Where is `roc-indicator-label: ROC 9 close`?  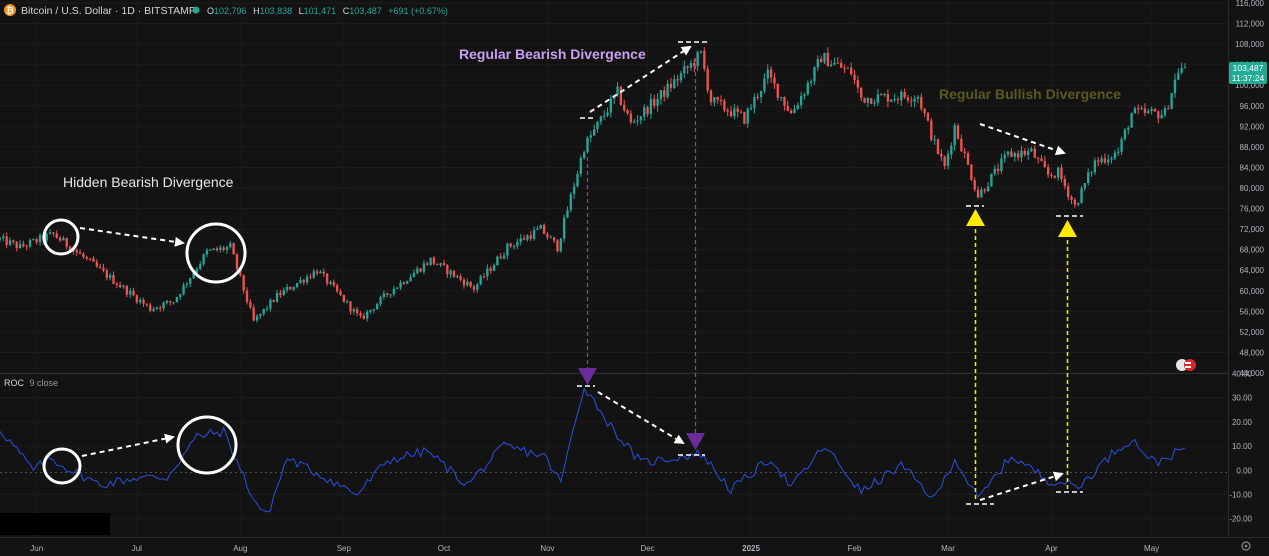
roc-indicator-label: ROC 9 close is located at coordinates (31, 383).